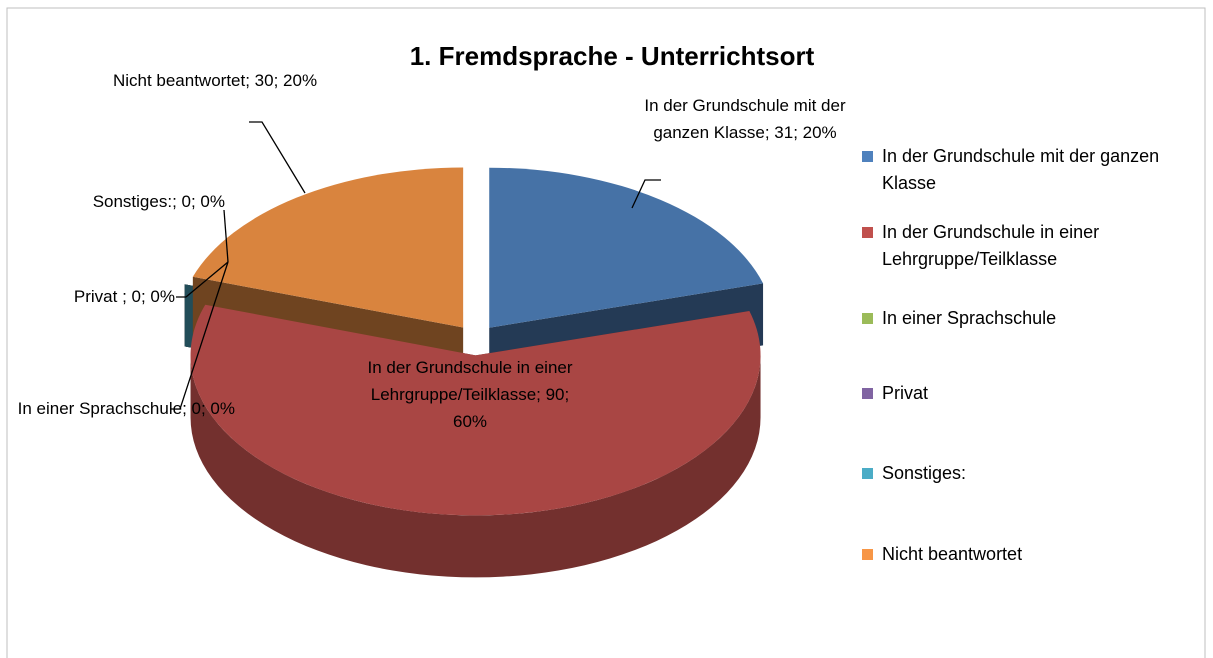  What do you see at coordinates (126, 408) in the screenshot?
I see `data-label: In einer Sprachschule; 0; 0%` at bounding box center [126, 408].